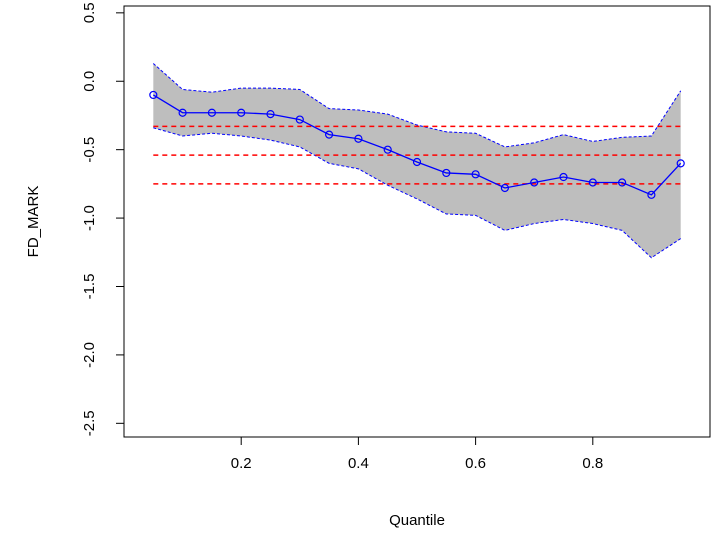 This screenshot has width=718, height=533. What do you see at coordinates (417, 520) in the screenshot?
I see `x-axis-label: Quantile` at bounding box center [417, 520].